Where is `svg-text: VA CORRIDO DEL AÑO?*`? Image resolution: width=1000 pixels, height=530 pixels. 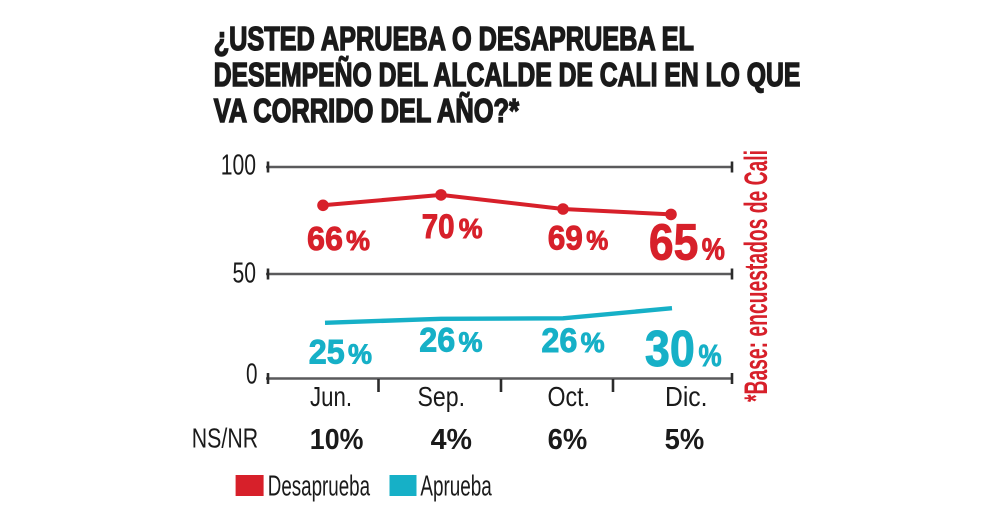
svg-text: VA CORRIDO DEL AÑO?* is located at coordinates (366, 110).